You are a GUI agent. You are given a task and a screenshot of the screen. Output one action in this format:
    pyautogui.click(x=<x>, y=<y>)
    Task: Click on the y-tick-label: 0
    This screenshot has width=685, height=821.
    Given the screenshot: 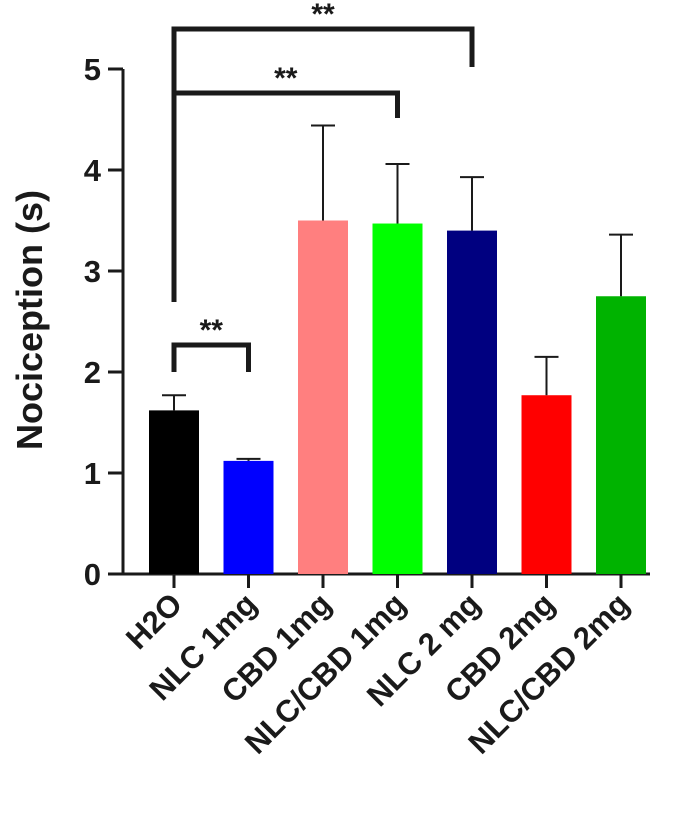 What is the action you would take?
    pyautogui.click(x=92, y=574)
    